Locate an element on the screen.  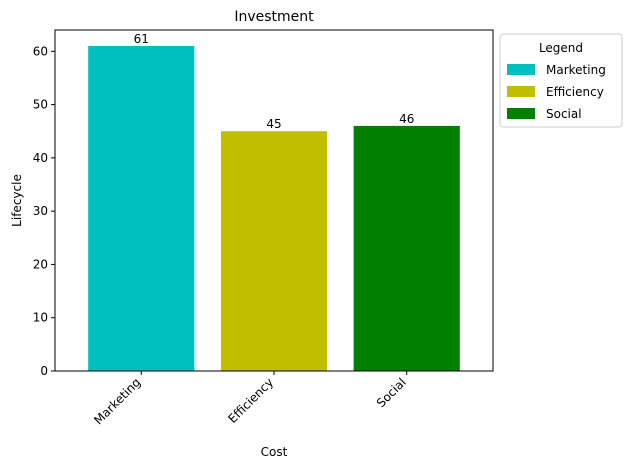
y-axis-ticks: 0 10 20 30 40 50 60 is located at coordinates (44, 211).